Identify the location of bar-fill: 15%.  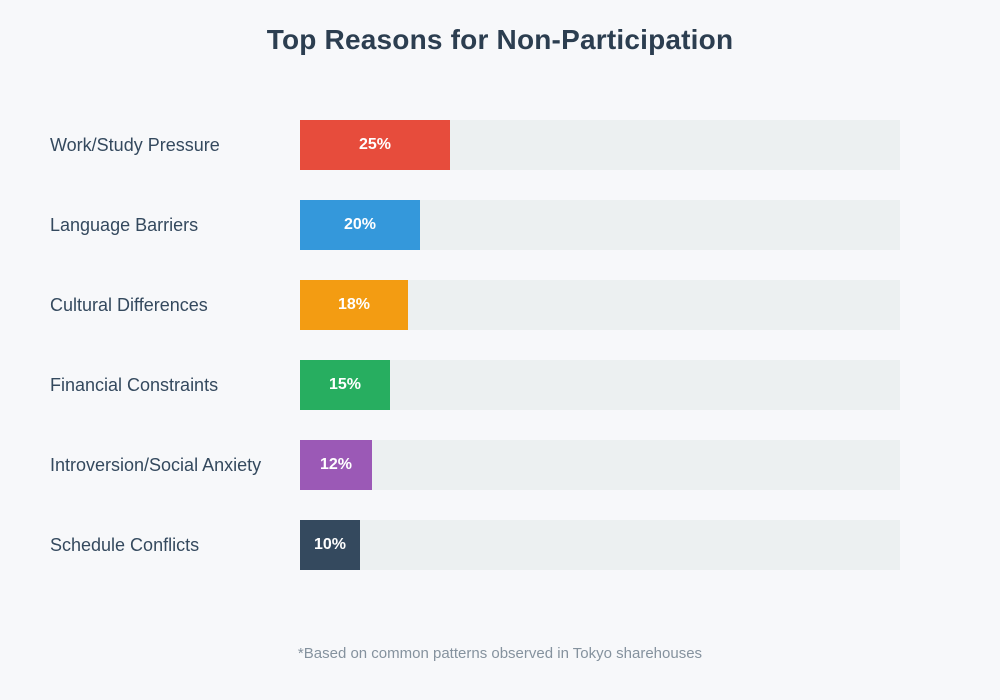
(345, 385).